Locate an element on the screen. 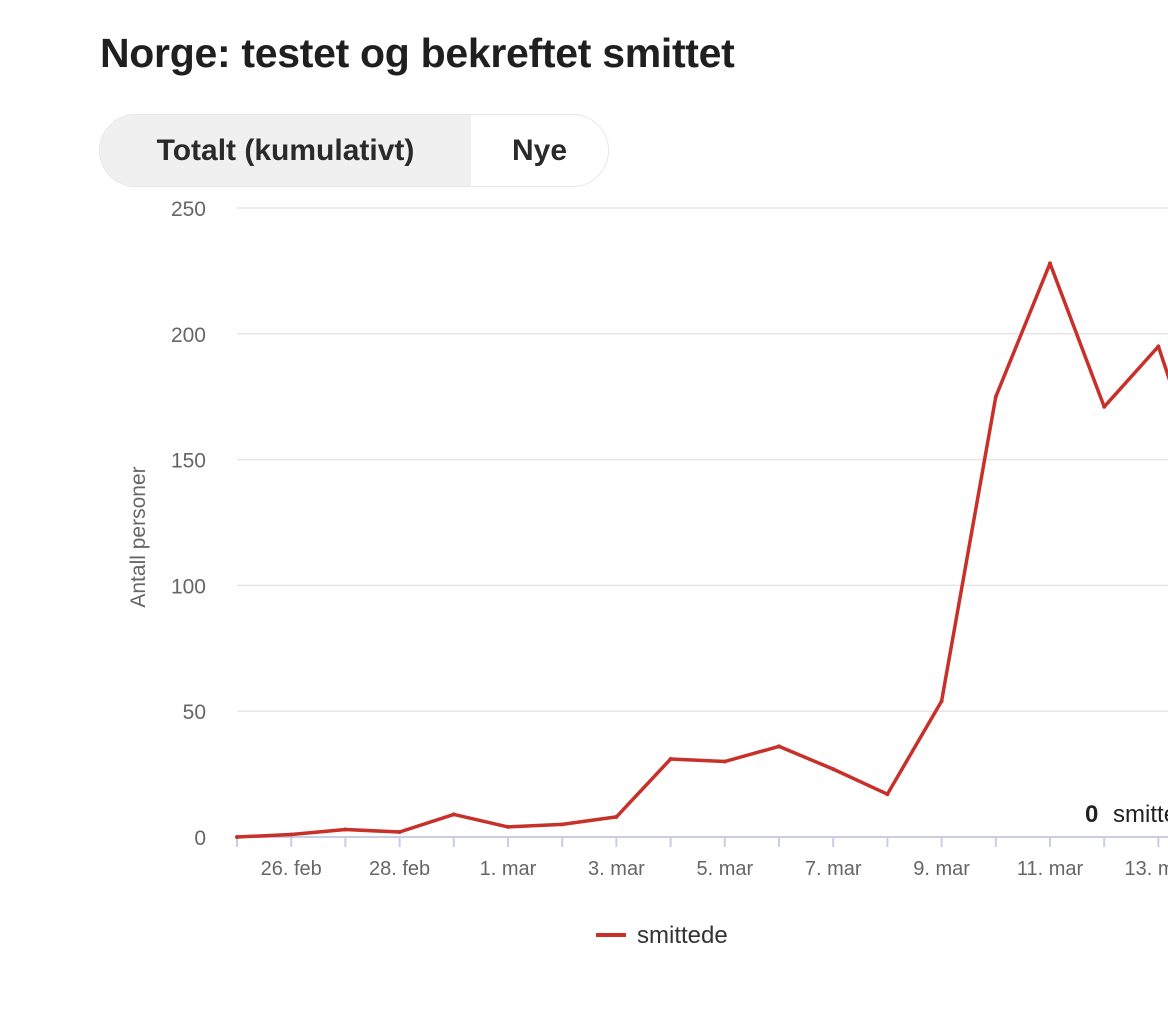 The width and height of the screenshot is (1168, 1022). x-tick-label: 13. mar is located at coordinates (1146, 869).